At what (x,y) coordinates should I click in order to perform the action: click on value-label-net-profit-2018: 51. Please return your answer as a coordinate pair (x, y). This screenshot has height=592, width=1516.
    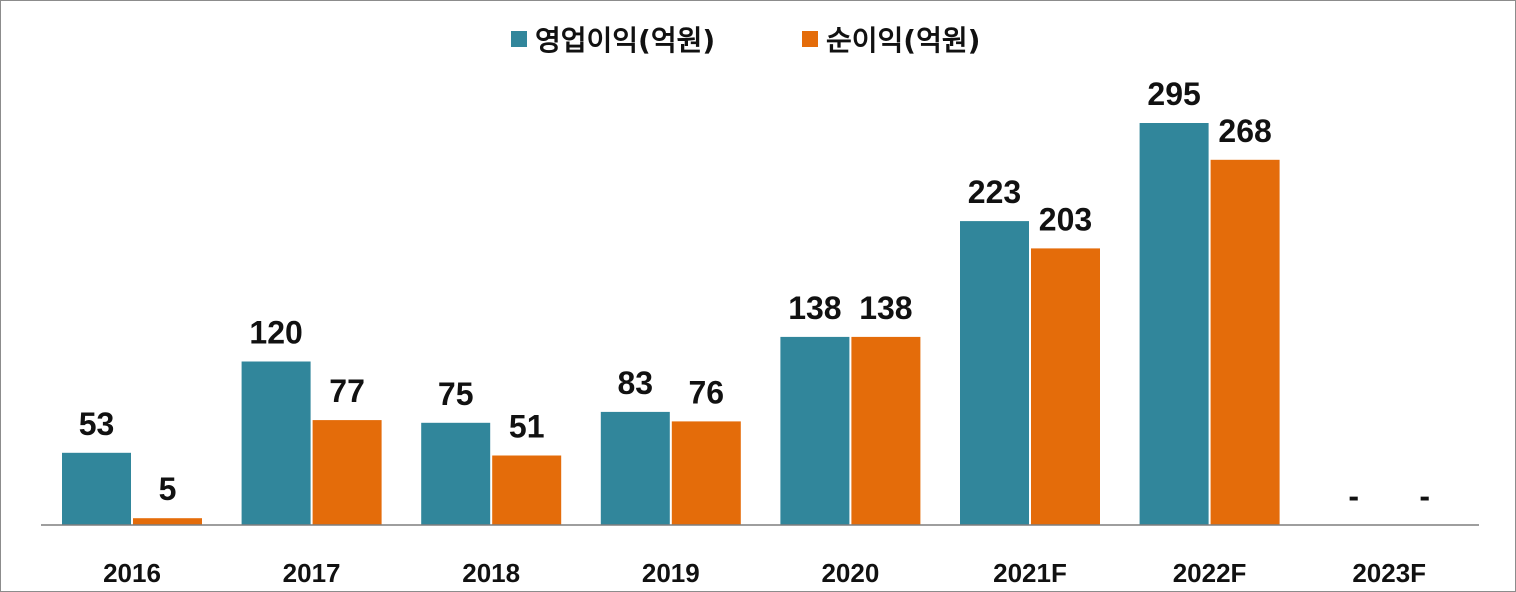
    Looking at the image, I should click on (527, 427).